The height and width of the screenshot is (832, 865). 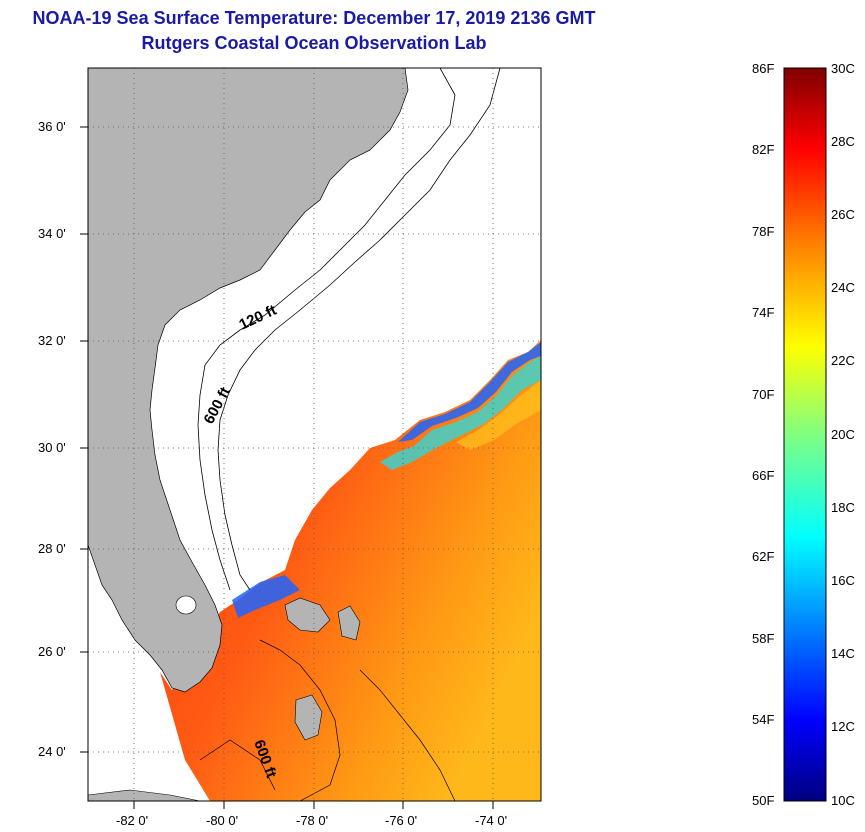 What do you see at coordinates (843, 141) in the screenshot?
I see `colorbar-c-label: 28C` at bounding box center [843, 141].